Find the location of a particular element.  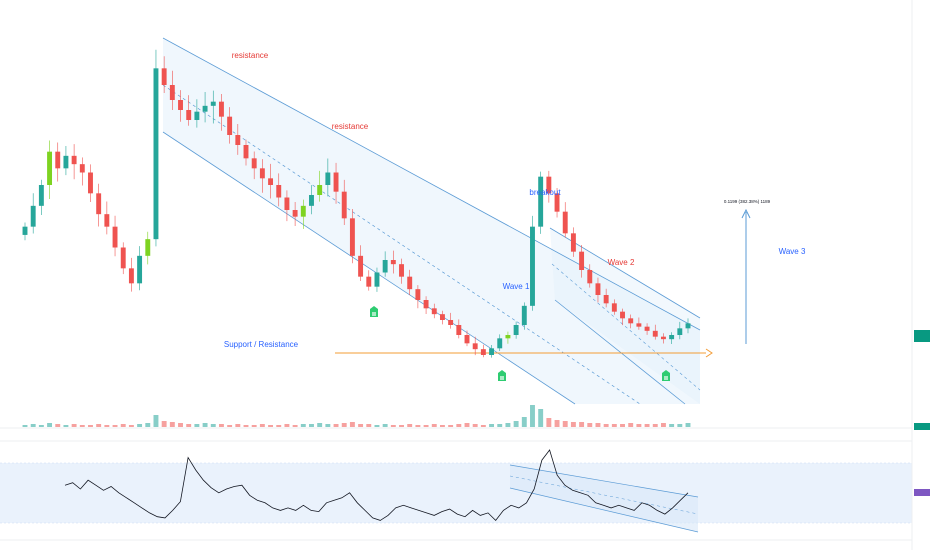

rsi-line is located at coordinates (376, 485).